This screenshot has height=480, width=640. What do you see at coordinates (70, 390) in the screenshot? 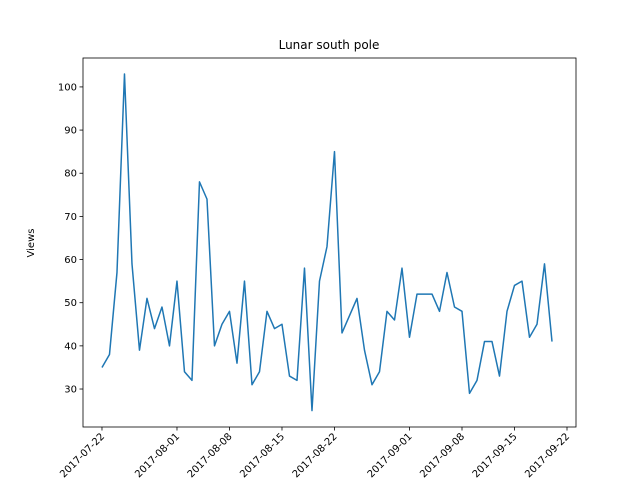
I see `y-tick-label: 30` at bounding box center [70, 390].